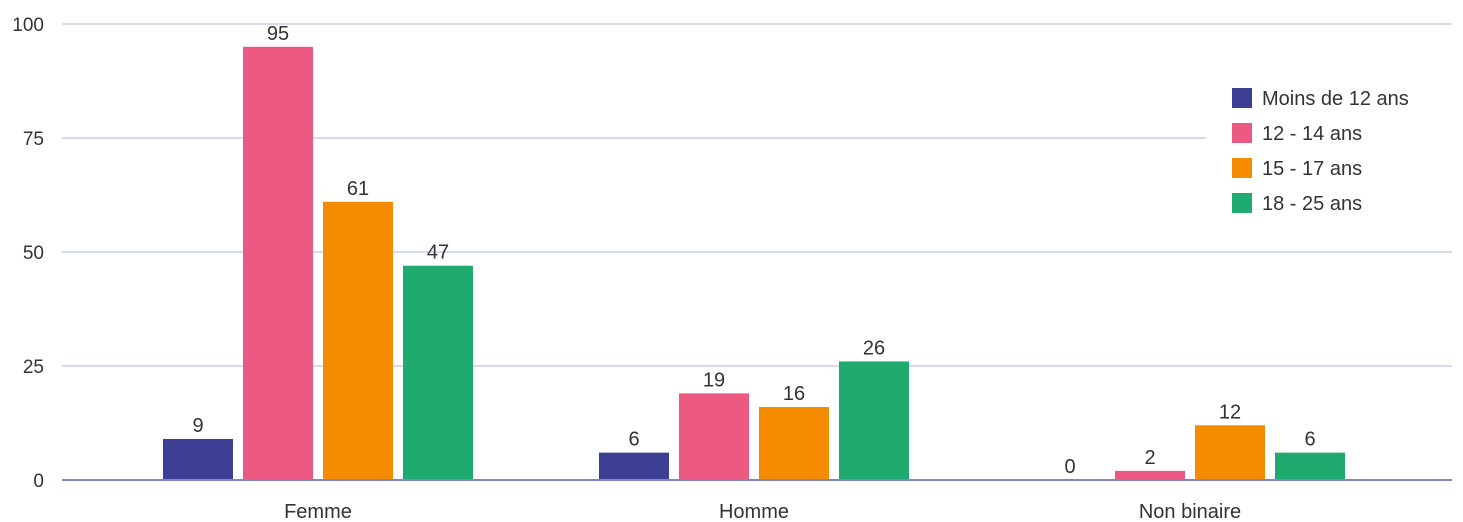 The image size is (1463, 522). I want to click on y-tick-label-0: 0, so click(38, 481).